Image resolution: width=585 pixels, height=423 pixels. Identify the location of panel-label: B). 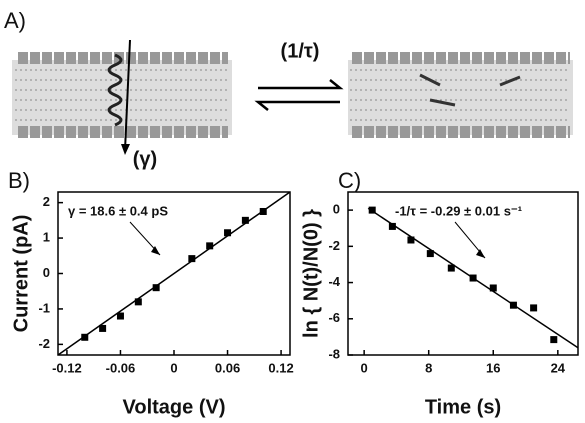
(19, 180).